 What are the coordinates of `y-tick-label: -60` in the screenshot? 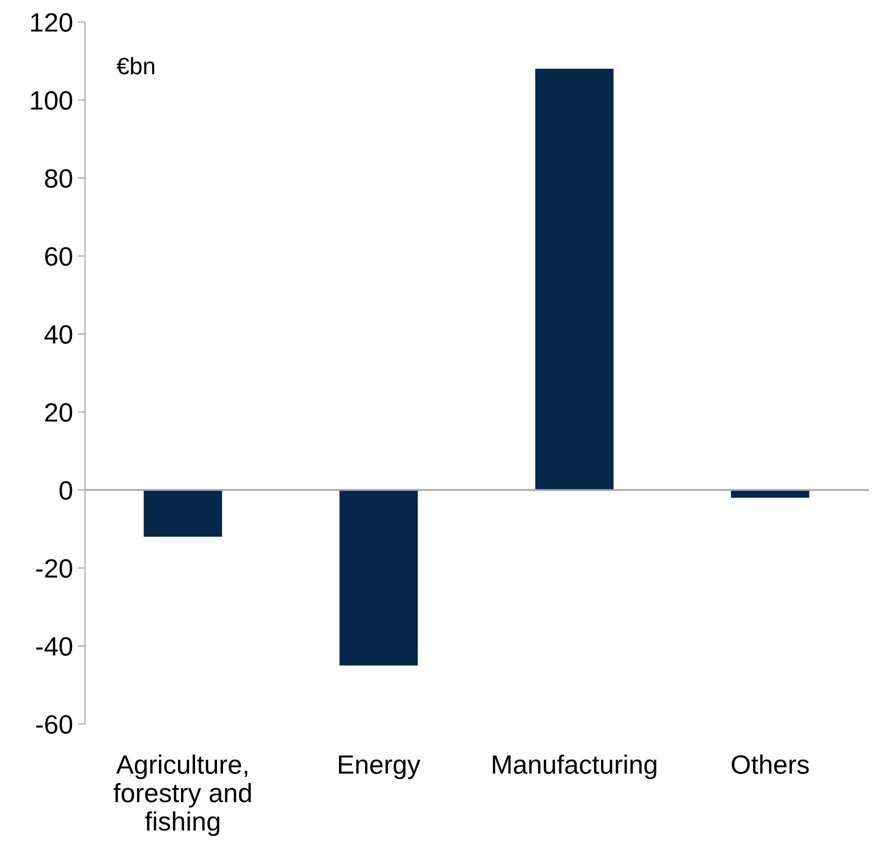 It's located at (54, 724).